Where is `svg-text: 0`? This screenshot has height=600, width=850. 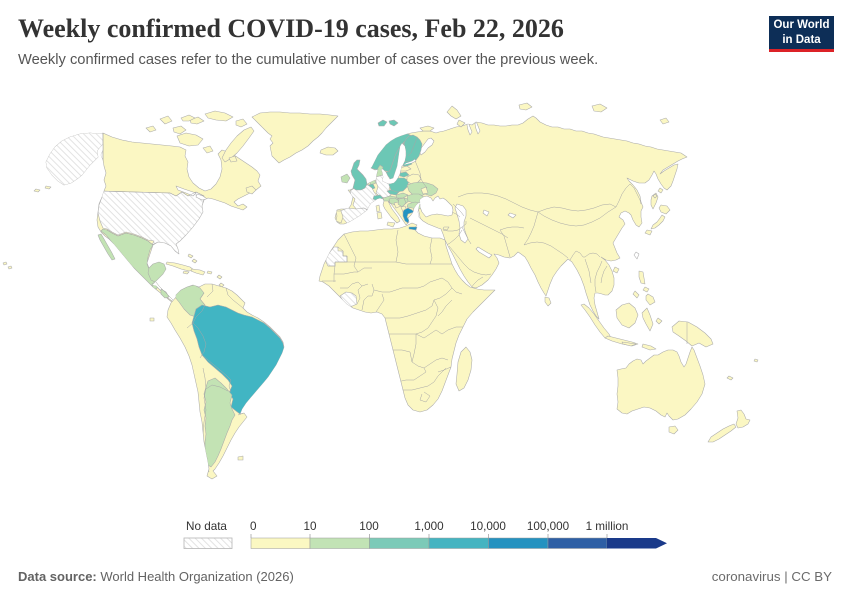 svg-text: 0 is located at coordinates (253, 526).